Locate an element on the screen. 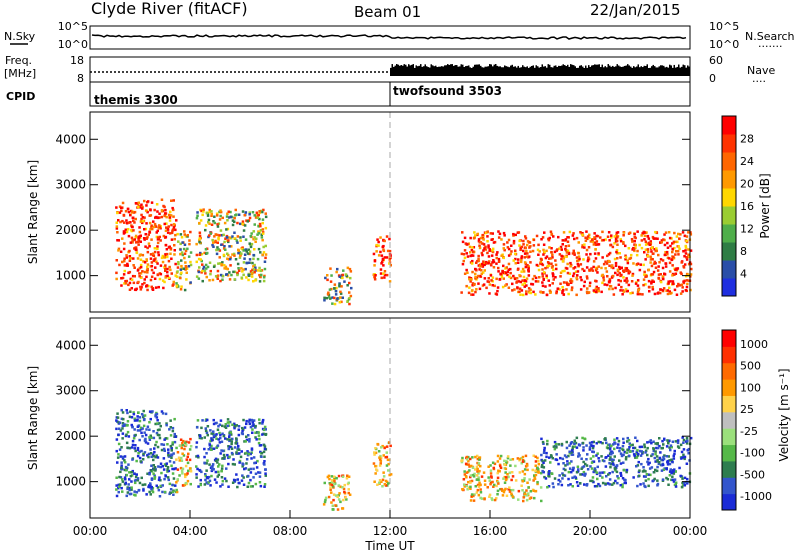  beam-title: Beam 01 is located at coordinates (387, 12).